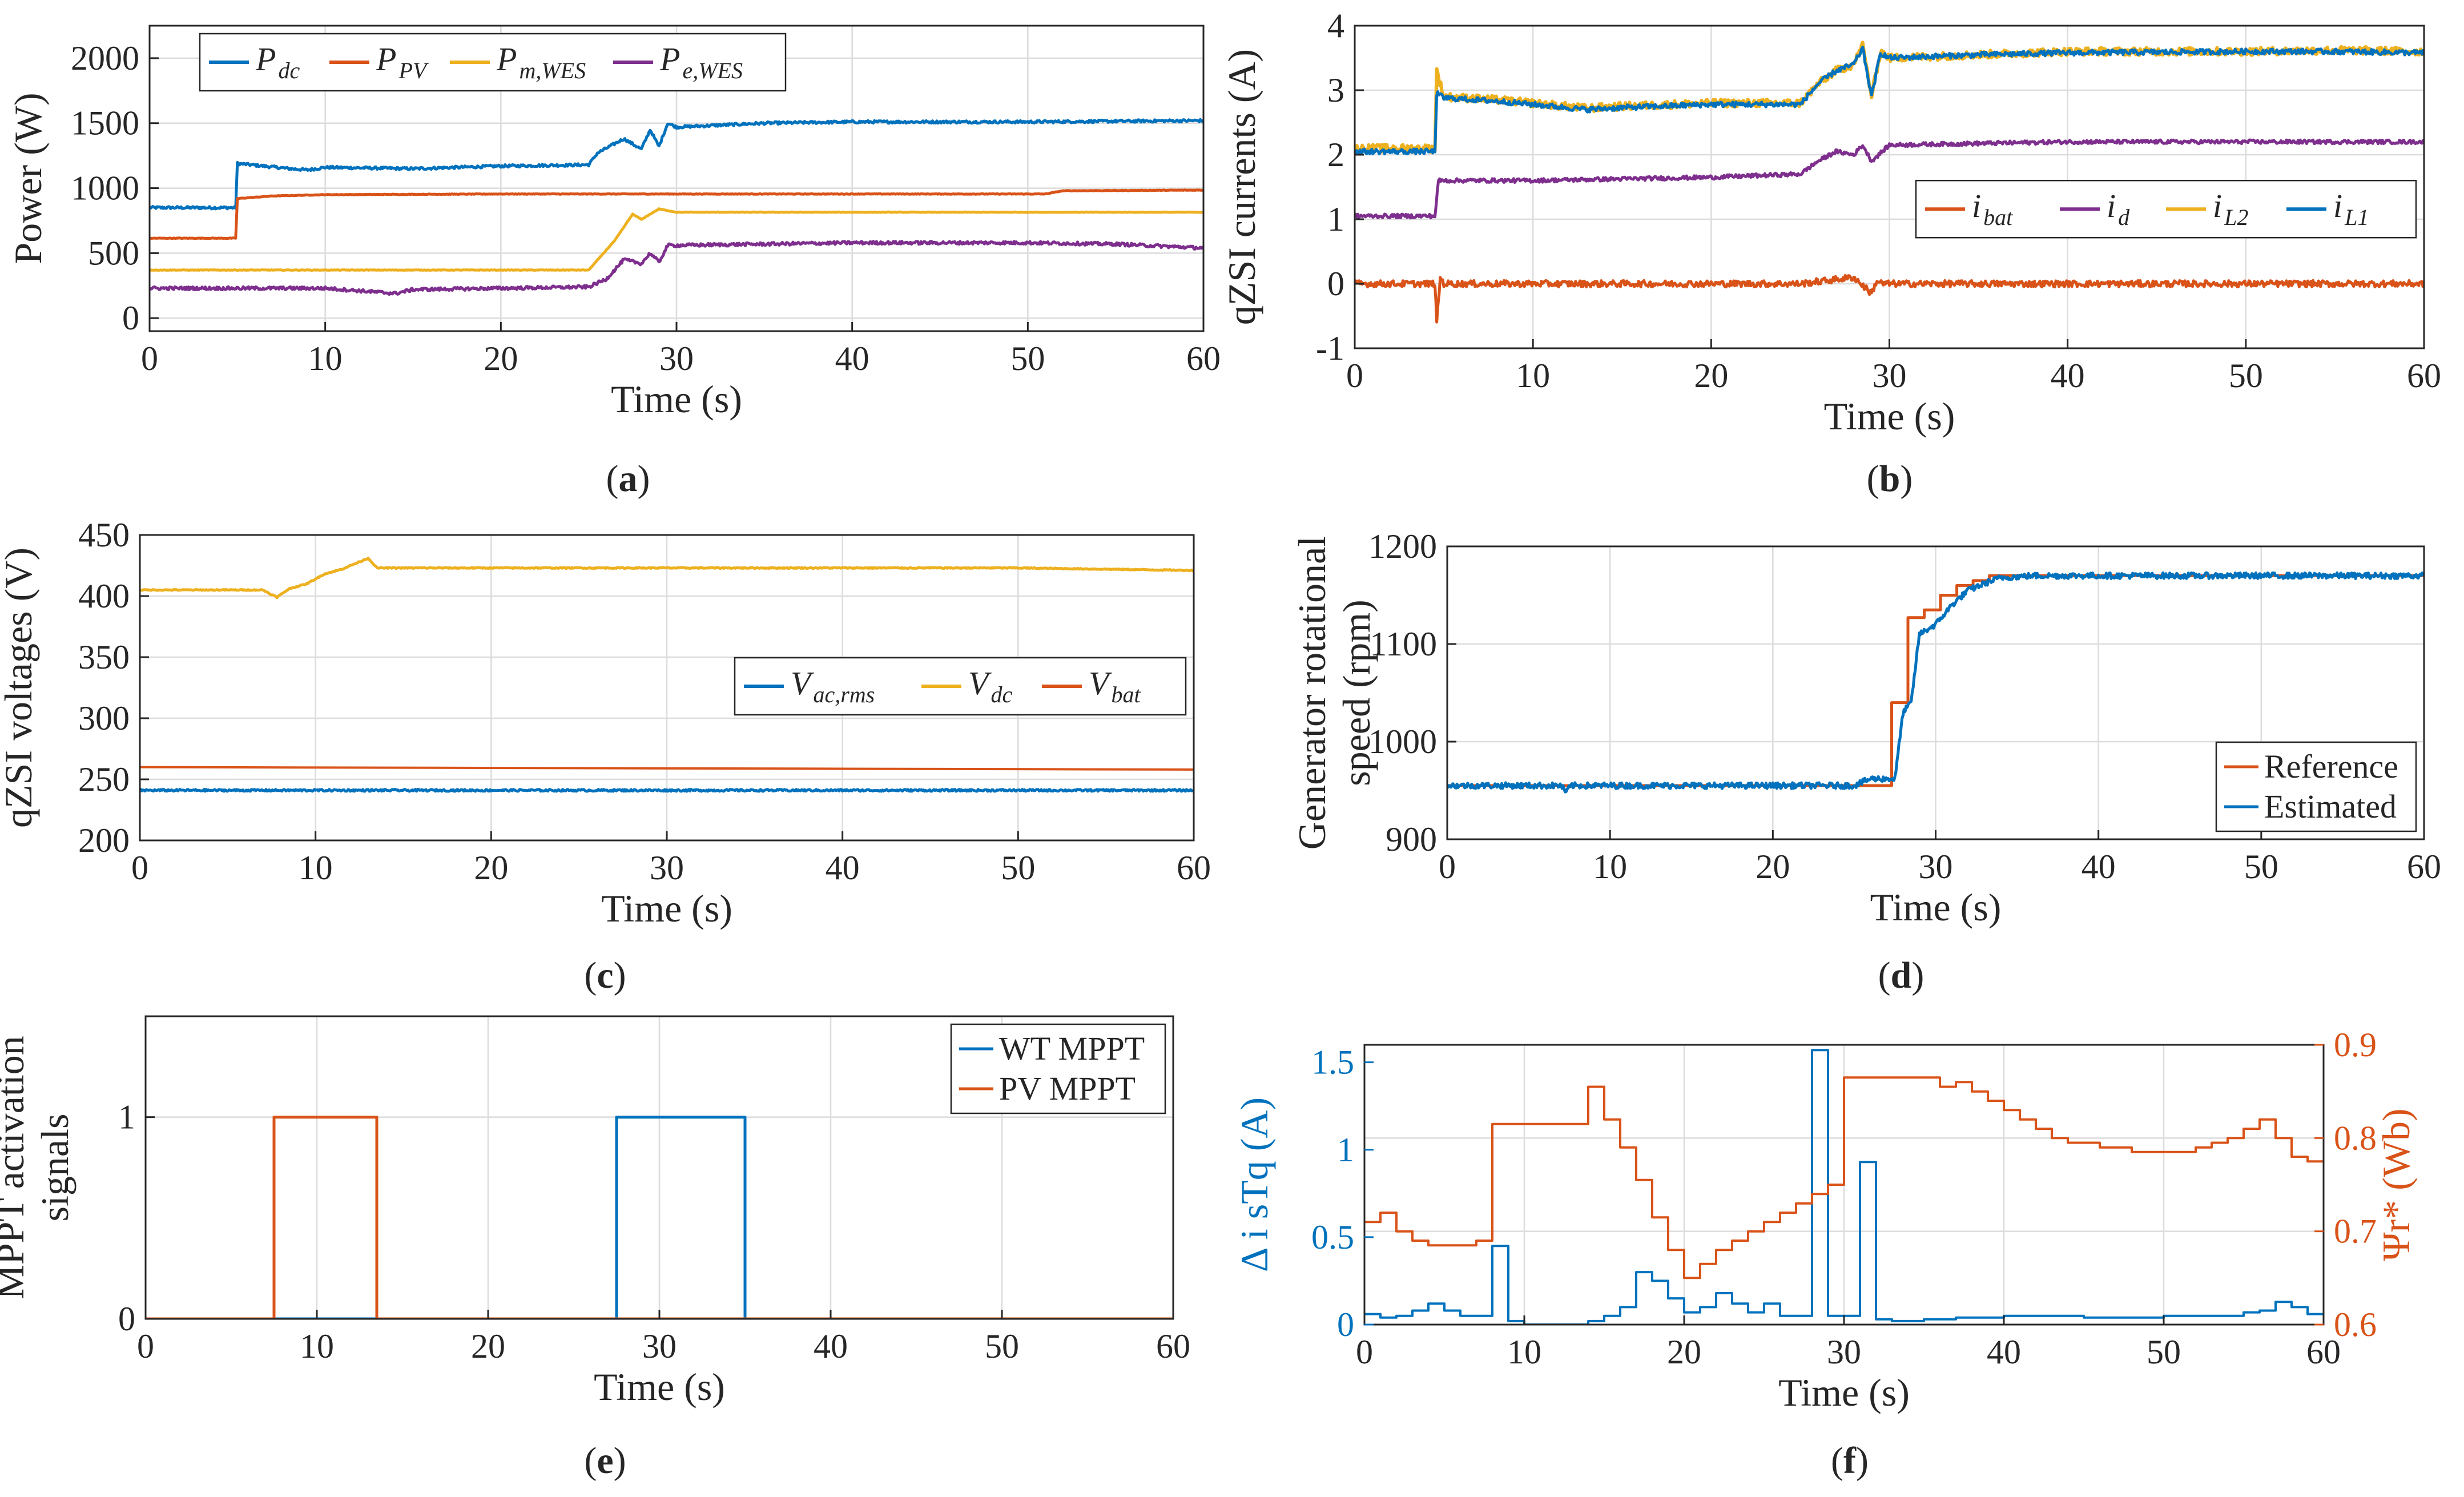 Image resolution: width=2464 pixels, height=1497 pixels. Describe the element at coordinates (2166, 209) in the screenshot. I see `legend-b: i bat i d i L2 i L1` at that location.